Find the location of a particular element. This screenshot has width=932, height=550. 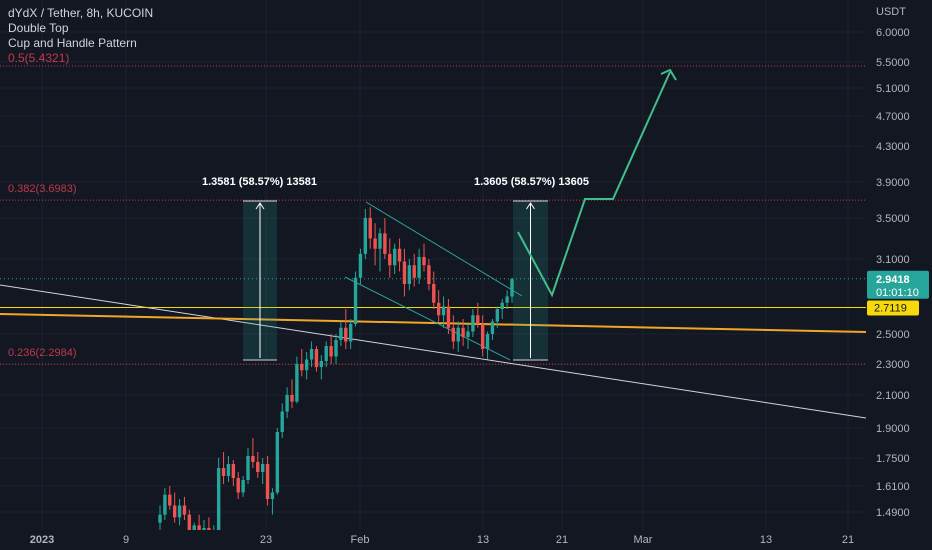

time-axis: 2023 9 23 Feb 13 21 Mar 13 21 is located at coordinates (466, 540).